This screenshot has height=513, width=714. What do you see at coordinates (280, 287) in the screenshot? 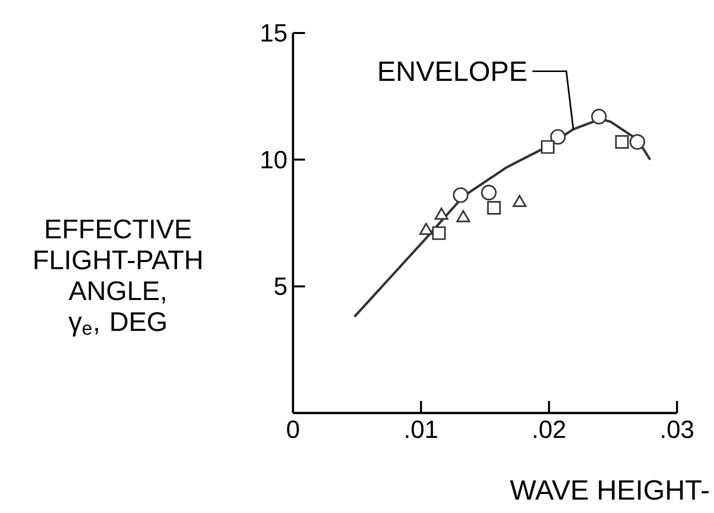
I see `y-tick-label: 5` at bounding box center [280, 287].